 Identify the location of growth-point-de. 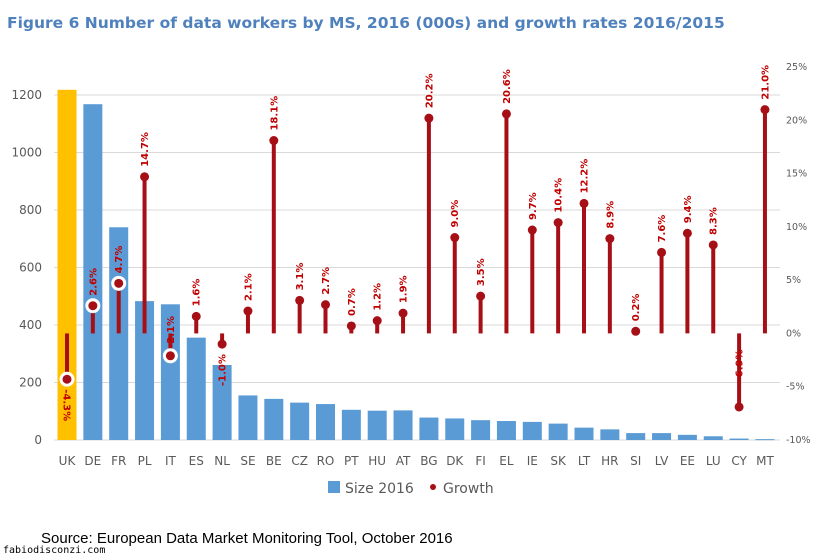
(93, 306).